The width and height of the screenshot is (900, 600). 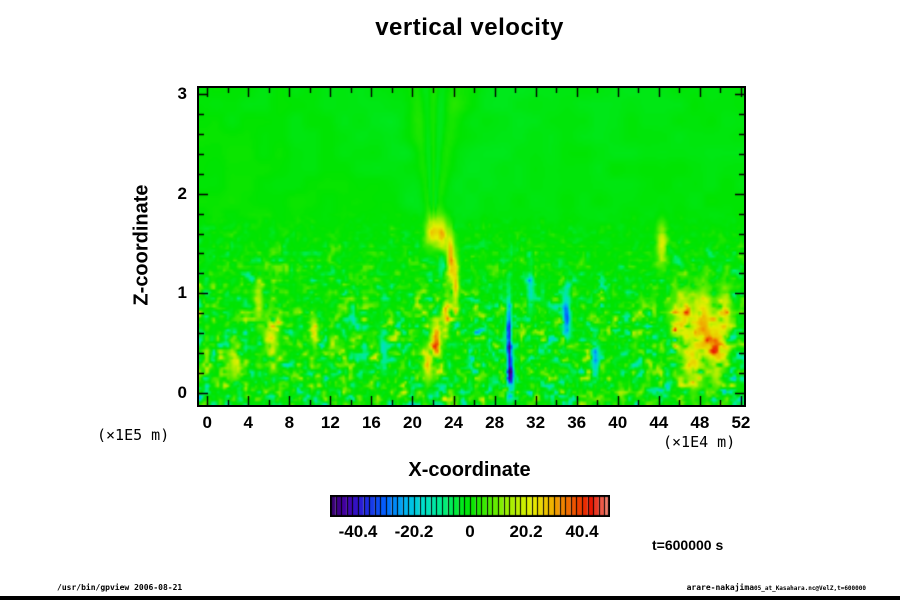 I want to click on time-label: t=600000 s, so click(x=688, y=545).